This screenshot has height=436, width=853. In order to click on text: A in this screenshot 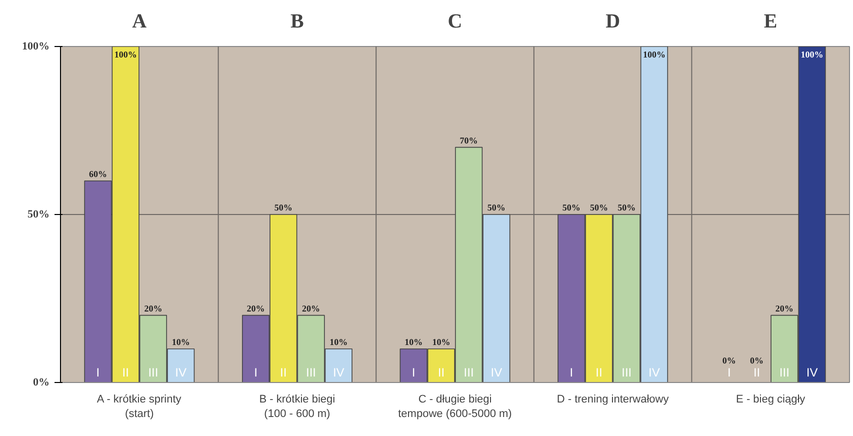, I will do `click(140, 21)`.